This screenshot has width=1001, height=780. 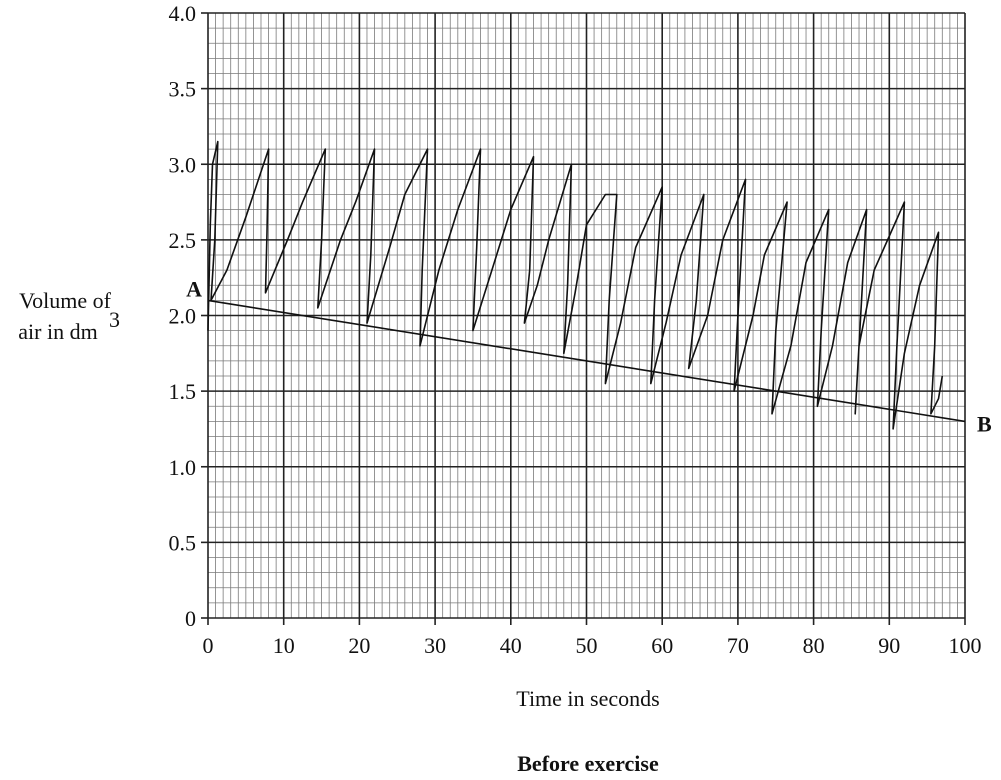 I want to click on y-tick-label: 0, so click(x=190, y=618).